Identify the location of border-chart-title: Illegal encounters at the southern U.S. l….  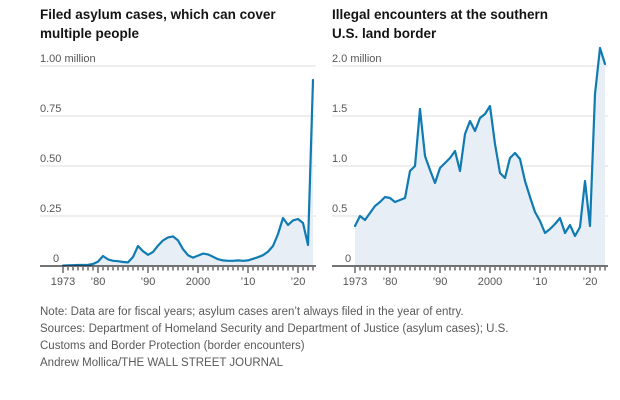
(471, 24).